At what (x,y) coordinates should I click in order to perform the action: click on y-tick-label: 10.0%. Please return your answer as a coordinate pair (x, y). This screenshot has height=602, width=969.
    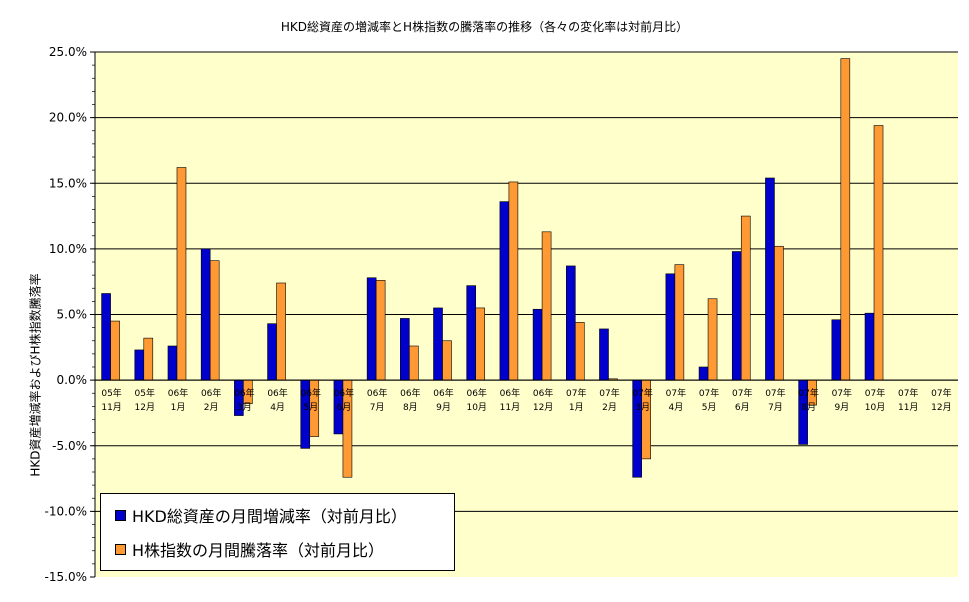
    Looking at the image, I should click on (68, 249).